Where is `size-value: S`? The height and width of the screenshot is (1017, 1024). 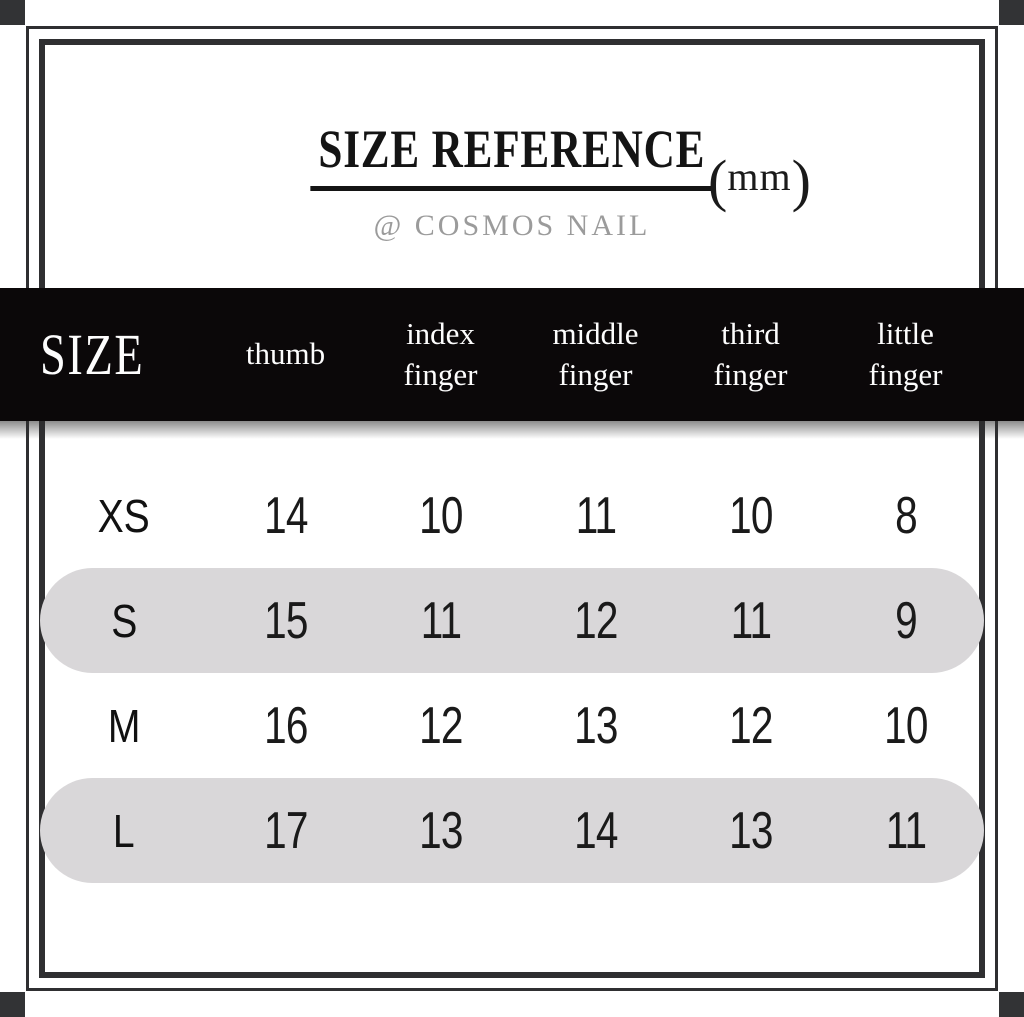 size-value: S is located at coordinates (124, 620).